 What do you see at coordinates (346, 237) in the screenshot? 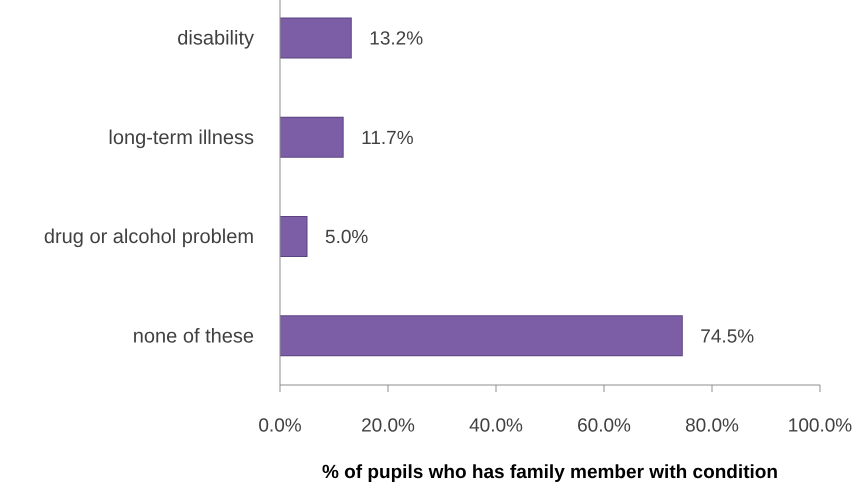
I see `data-label: 5.0%` at bounding box center [346, 237].